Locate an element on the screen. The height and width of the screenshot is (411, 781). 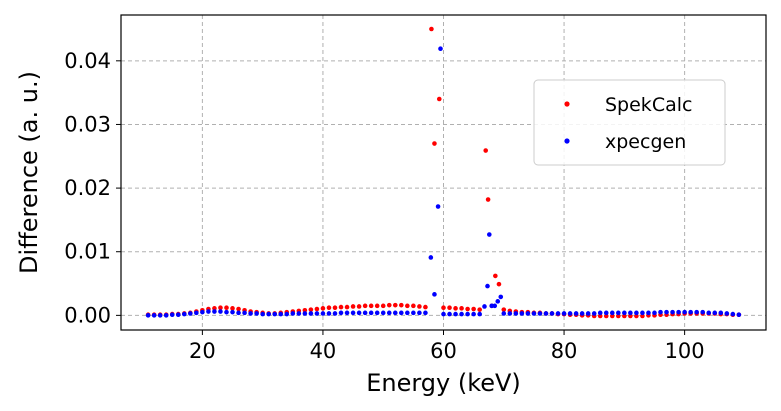
x-tick-label: 20 is located at coordinates (202, 351).